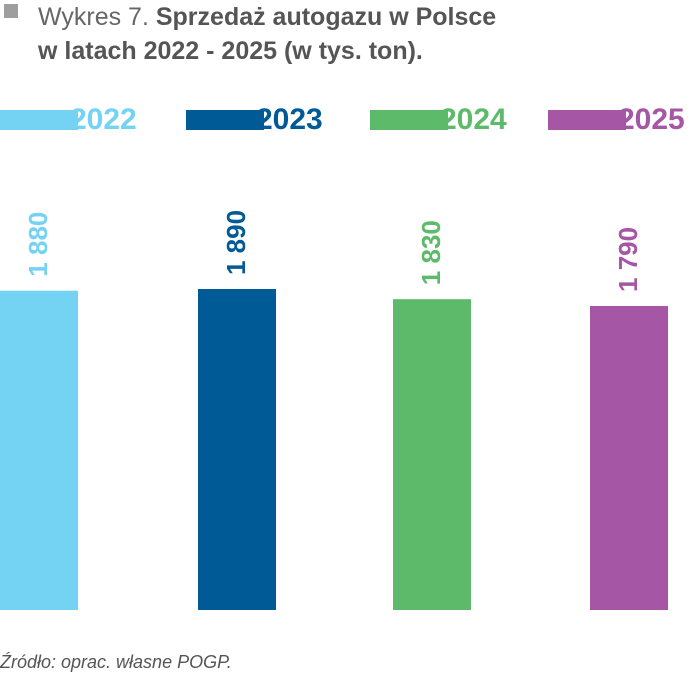 This screenshot has width=690, height=680. Describe the element at coordinates (651, 119) in the screenshot. I see `legend-label-2025: 2025` at that location.